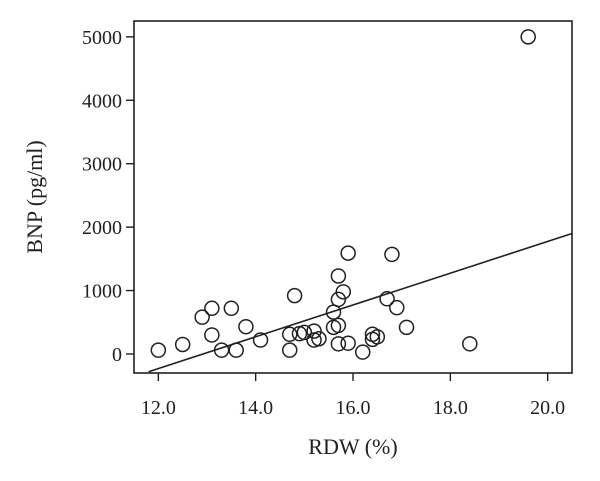 Image resolution: width=600 pixels, height=481 pixels. What do you see at coordinates (102, 165) in the screenshot?
I see `y-tick-label: 3000` at bounding box center [102, 165].